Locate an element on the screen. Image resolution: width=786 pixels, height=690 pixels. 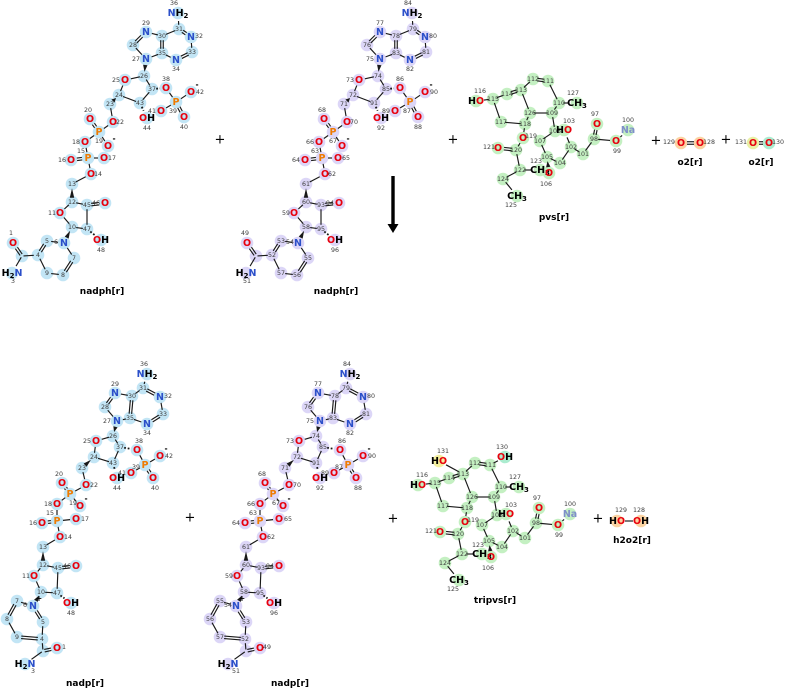
atom-number: 5 is located at coordinates (47, 241).